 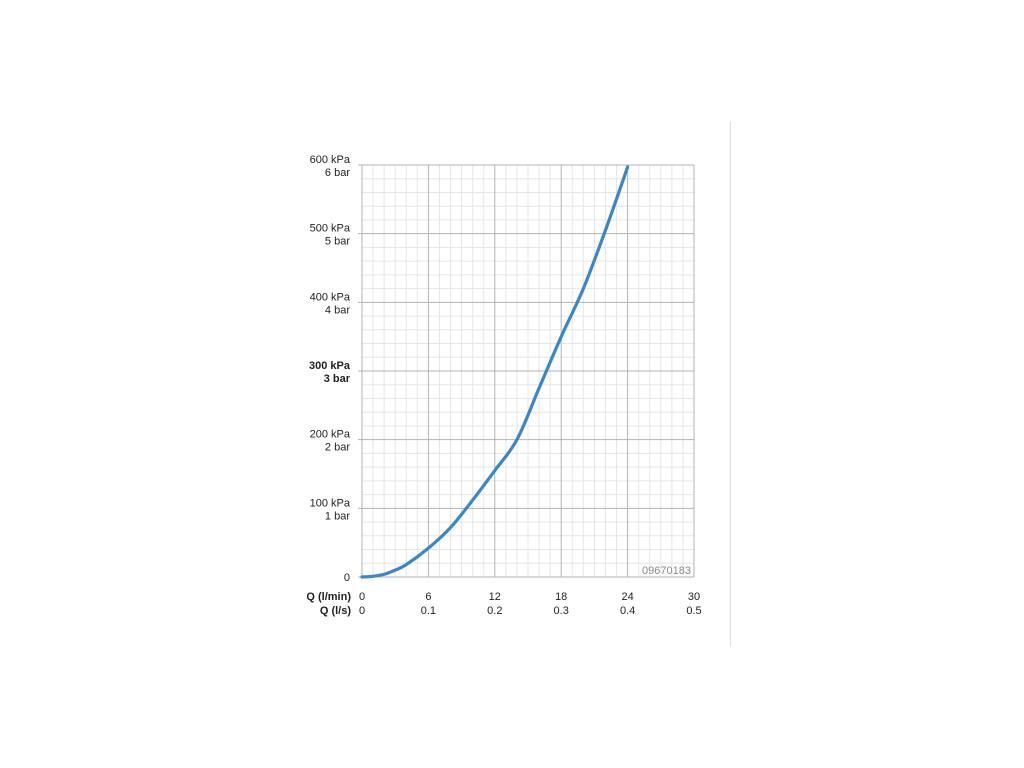 What do you see at coordinates (330, 435) in the screenshot?
I see `y-tick-label-kpa: 200 kPa` at bounding box center [330, 435].